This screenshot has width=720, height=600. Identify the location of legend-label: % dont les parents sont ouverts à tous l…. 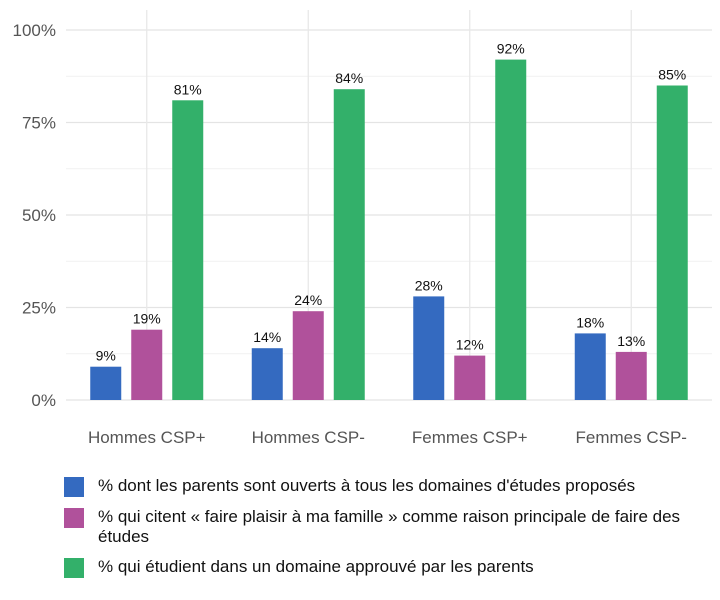
(367, 485).